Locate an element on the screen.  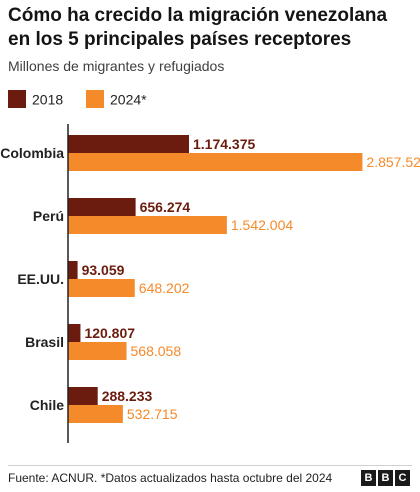
category-label-colombia: Colombia is located at coordinates (32, 153).